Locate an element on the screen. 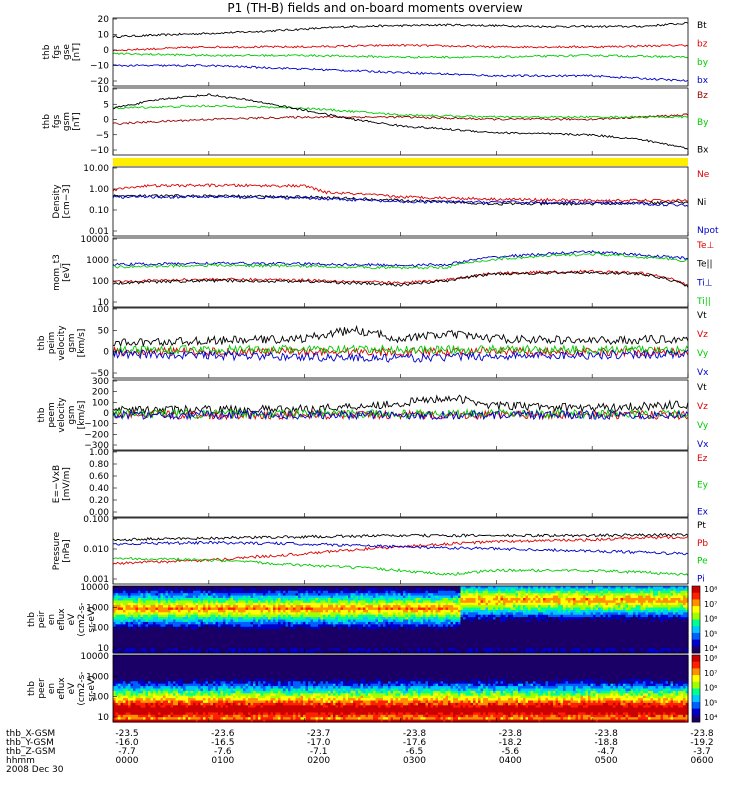 The height and width of the screenshot is (800, 750). ylabel-line: [cm−3] is located at coordinates (67, 201).